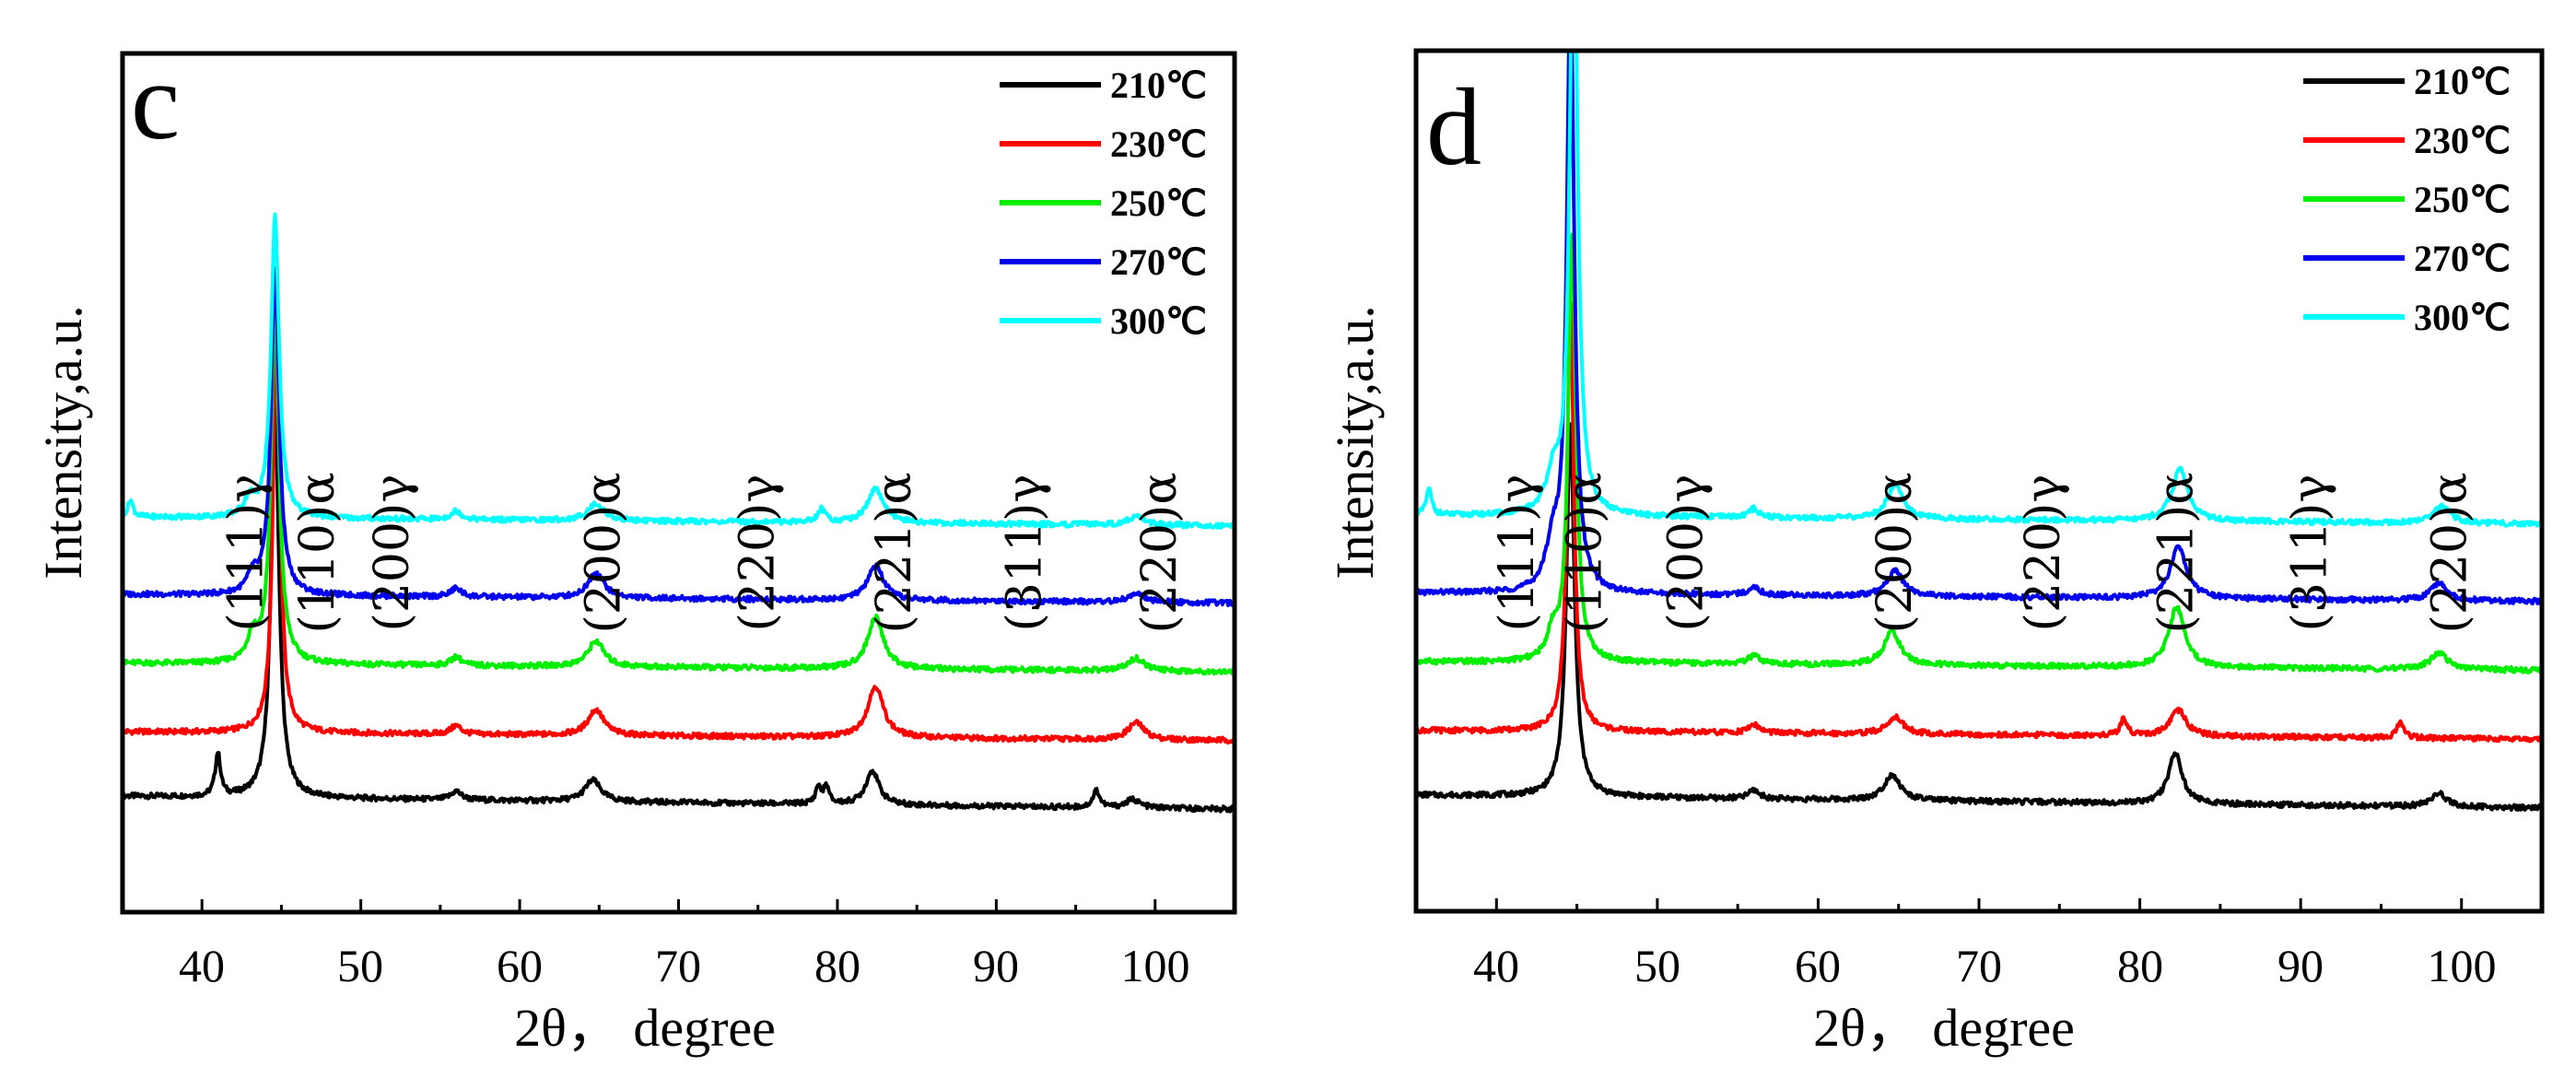  I want to click on panel-d-x-tick-60: 60, so click(1818, 965).